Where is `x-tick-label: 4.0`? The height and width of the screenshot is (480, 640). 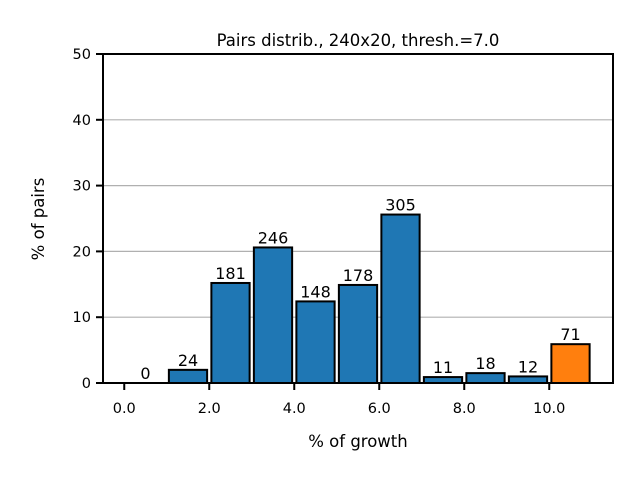
x-tick-label: 4.0 is located at coordinates (294, 409).